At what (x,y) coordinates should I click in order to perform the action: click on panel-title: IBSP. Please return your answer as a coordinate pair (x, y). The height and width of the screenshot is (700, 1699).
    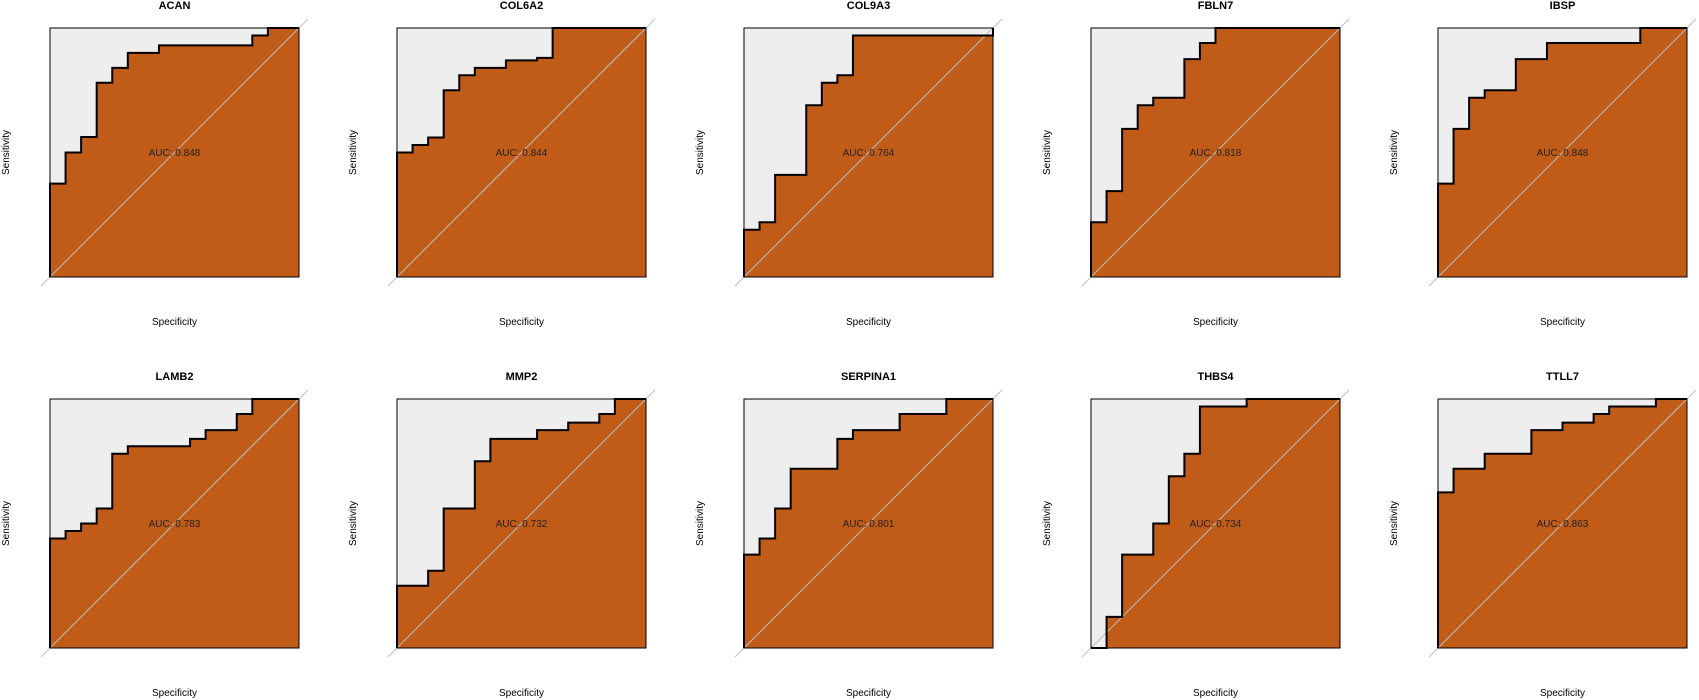
    Looking at the image, I should click on (1563, 6).